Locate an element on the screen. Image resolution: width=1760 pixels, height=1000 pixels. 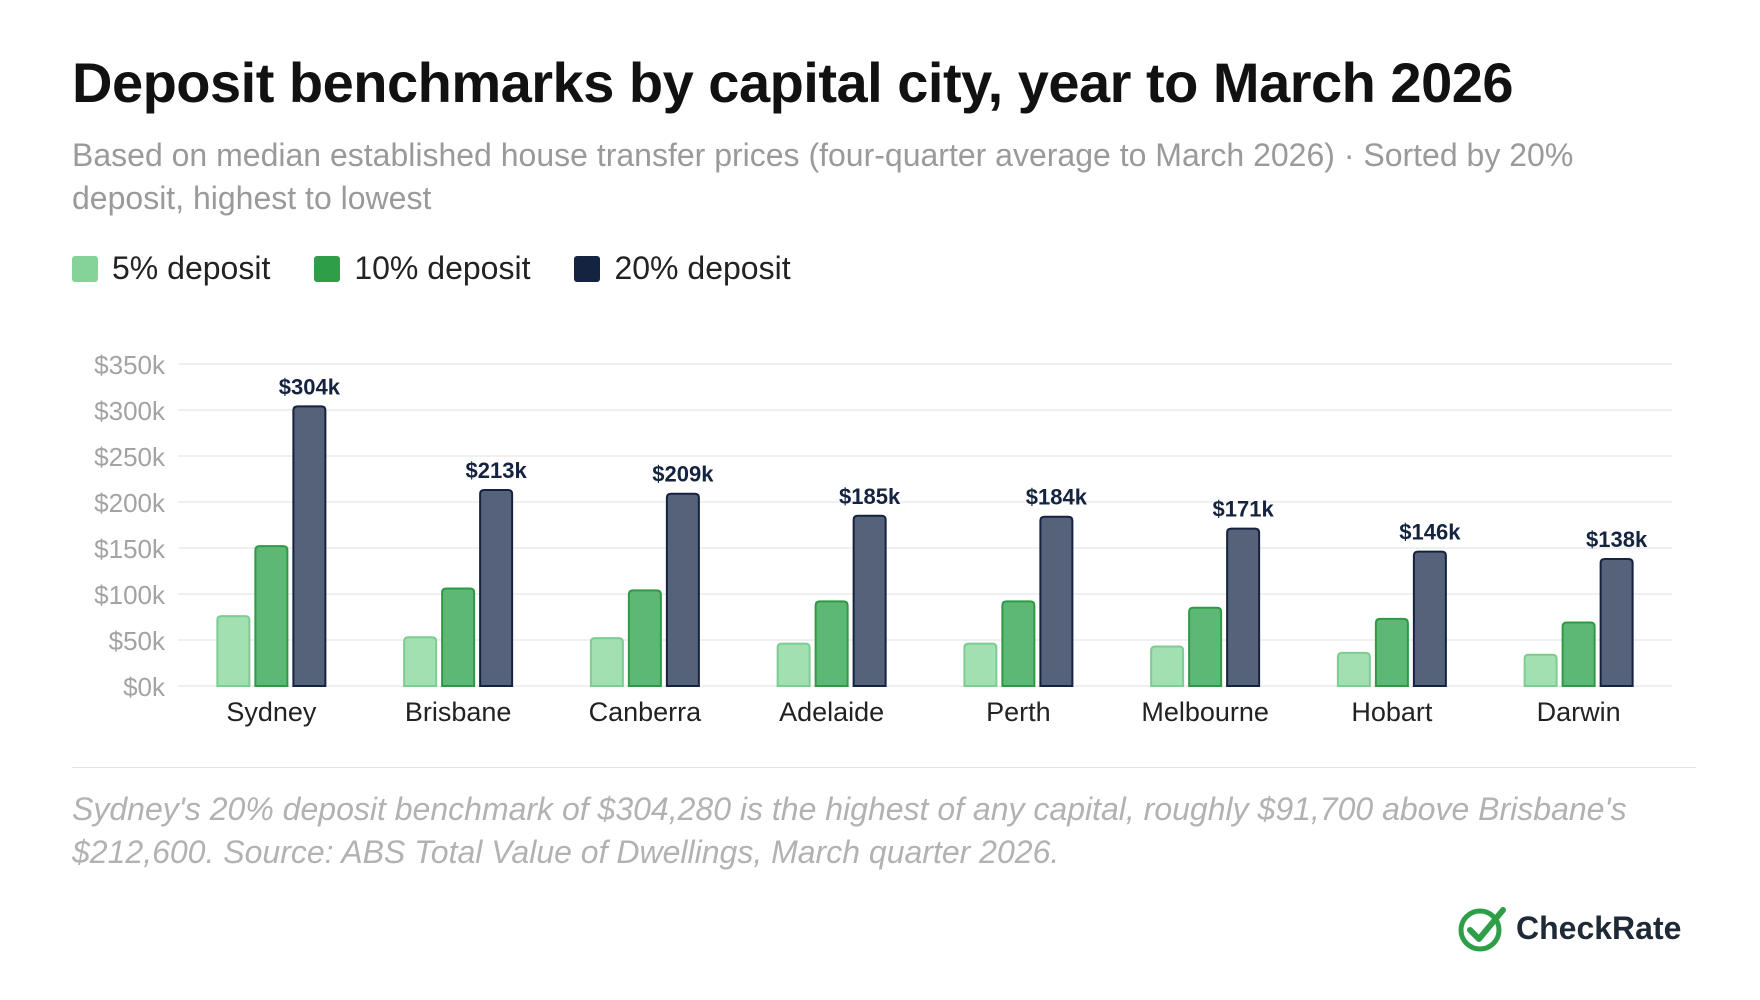
y-tick-label: $350k is located at coordinates (130, 365).